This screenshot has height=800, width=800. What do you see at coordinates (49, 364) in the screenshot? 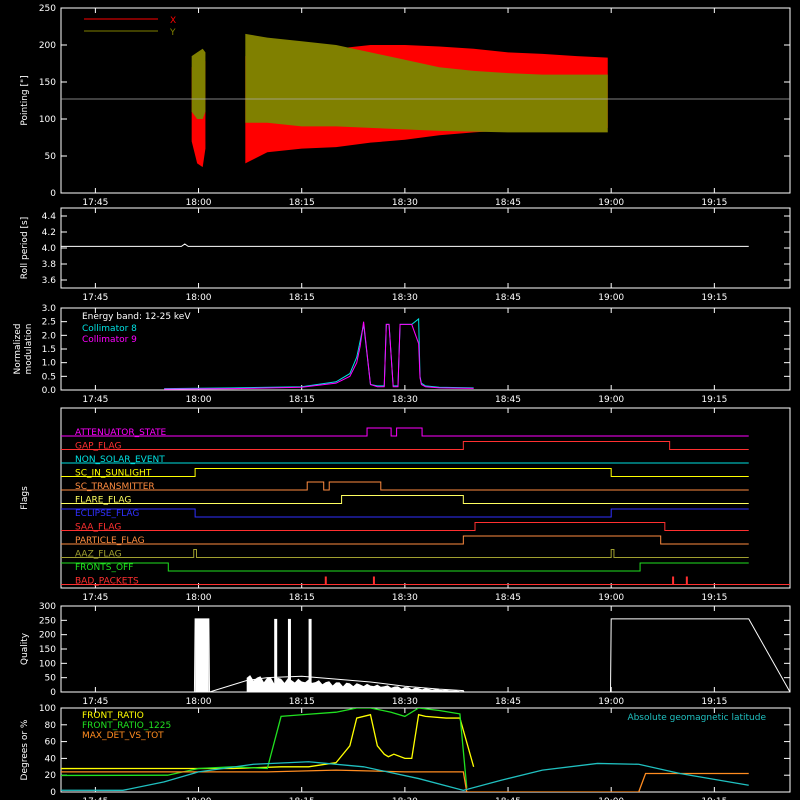
I see `modulation-y-label: 1.0` at bounding box center [49, 364].